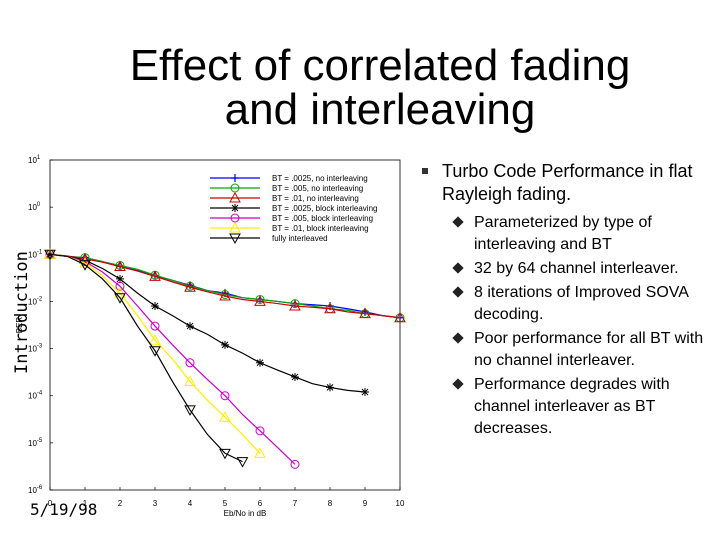 The image size is (720, 540). Describe the element at coordinates (380, 65) in the screenshot. I see `title-line-1: Effect of correlated fading` at that location.